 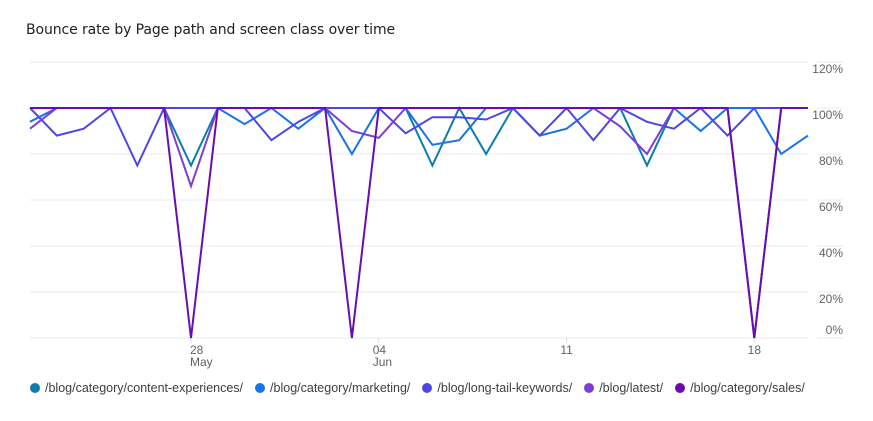 I want to click on legend-label: /blog/category/marketing/, so click(x=340, y=388).